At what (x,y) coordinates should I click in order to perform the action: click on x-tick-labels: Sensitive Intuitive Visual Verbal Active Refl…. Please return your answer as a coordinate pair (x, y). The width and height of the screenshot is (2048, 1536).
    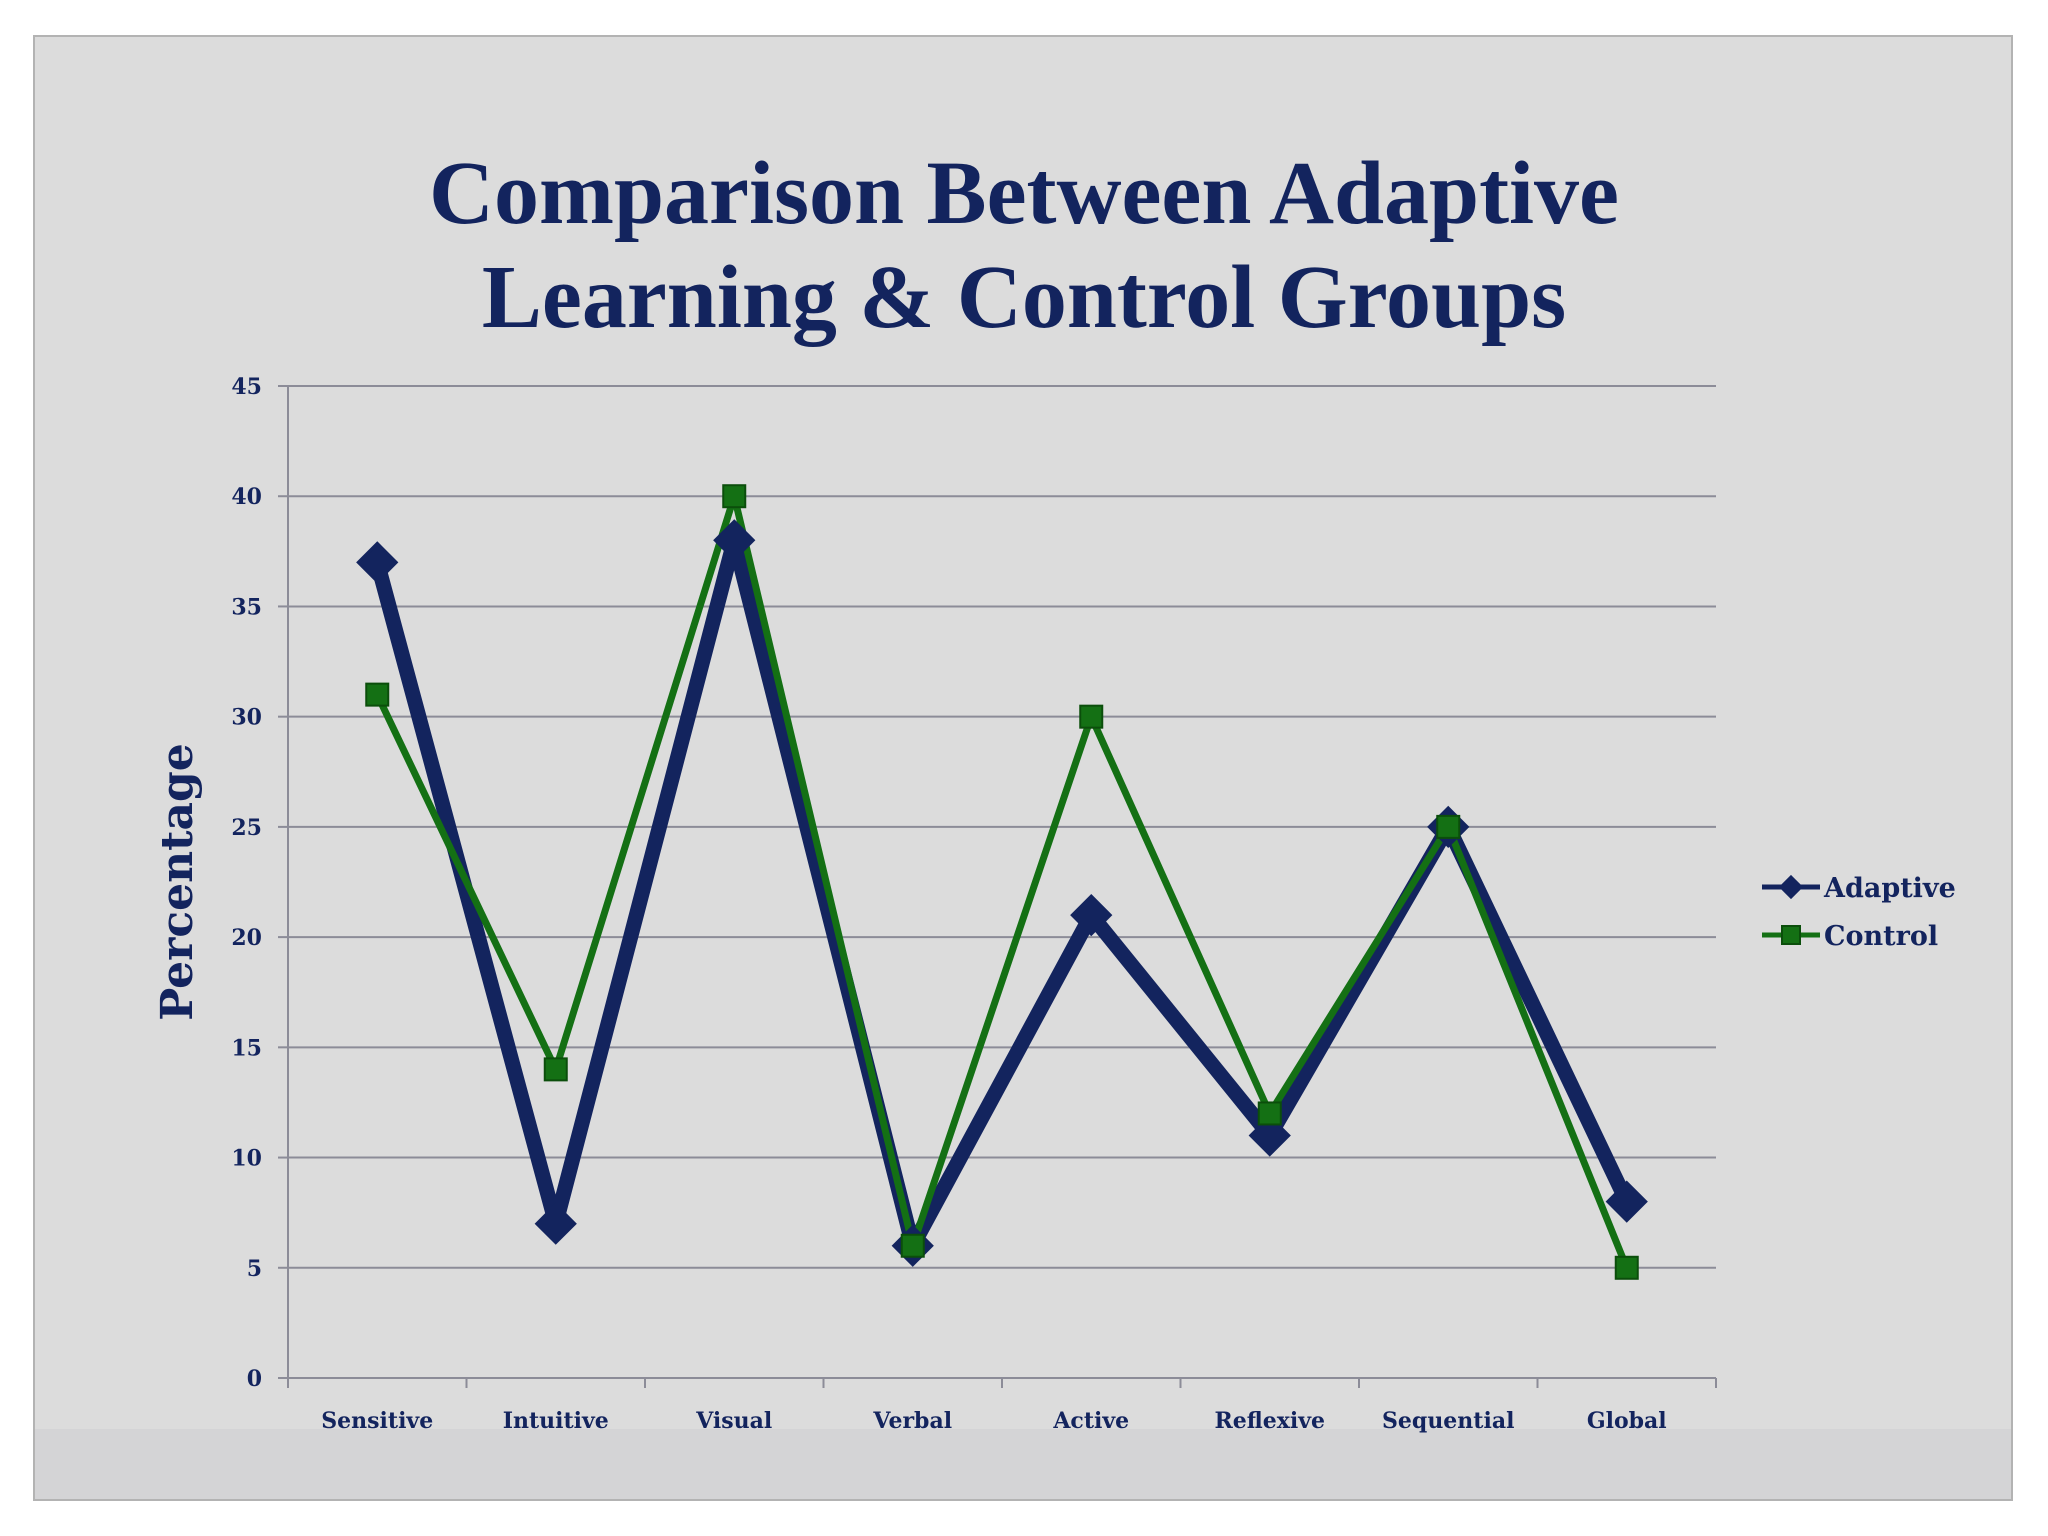
    Looking at the image, I should click on (993, 1421).